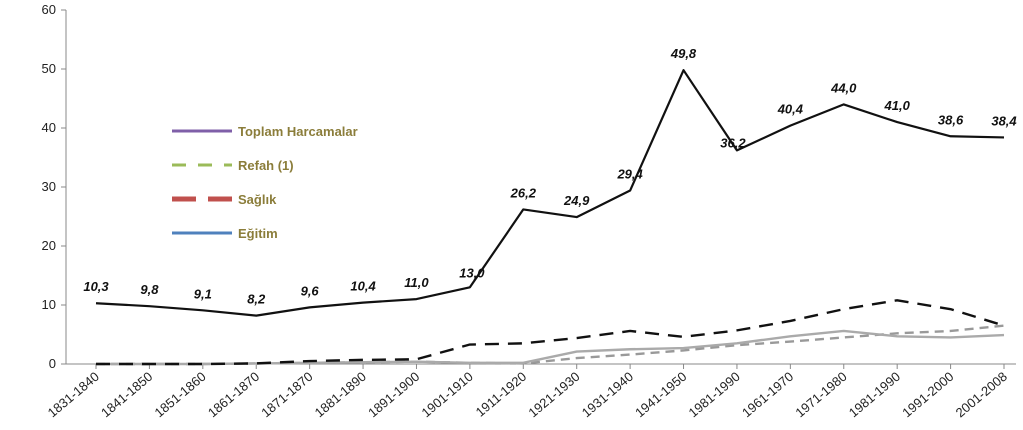  What do you see at coordinates (472, 272) in the screenshot?
I see `data-label: 13,0` at bounding box center [472, 272].